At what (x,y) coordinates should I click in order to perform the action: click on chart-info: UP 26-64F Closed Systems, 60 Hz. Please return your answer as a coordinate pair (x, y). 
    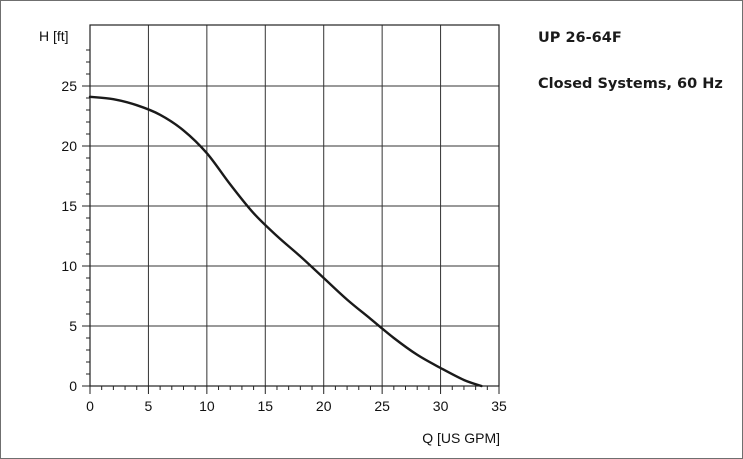
    Looking at the image, I should click on (638, 61).